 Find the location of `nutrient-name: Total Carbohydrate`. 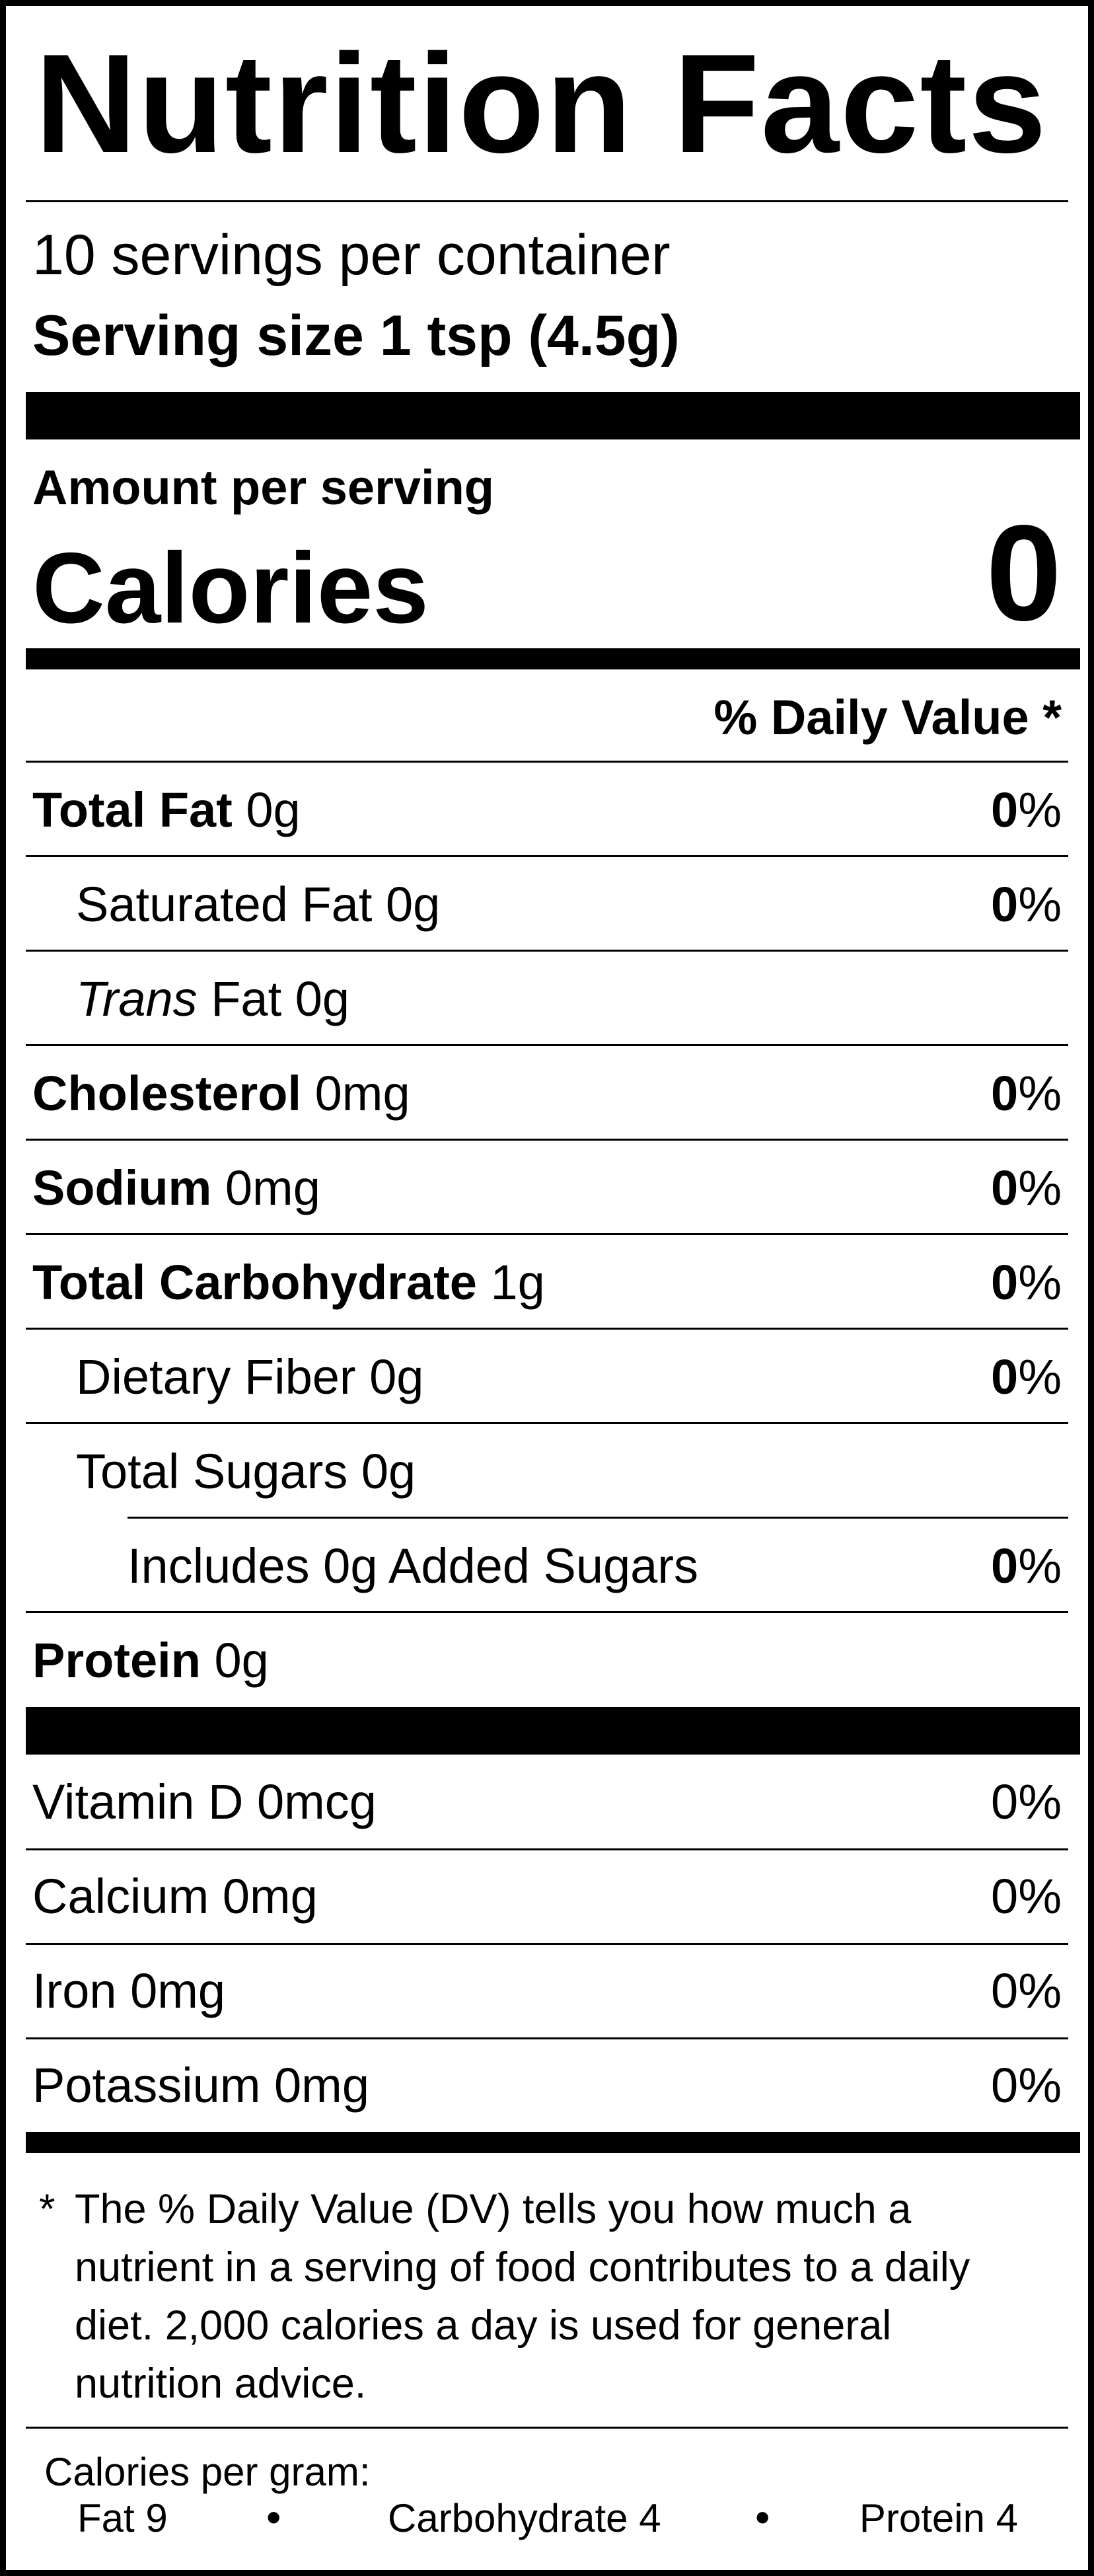

nutrient-name: Total Carbohydrate is located at coordinates (255, 1282).